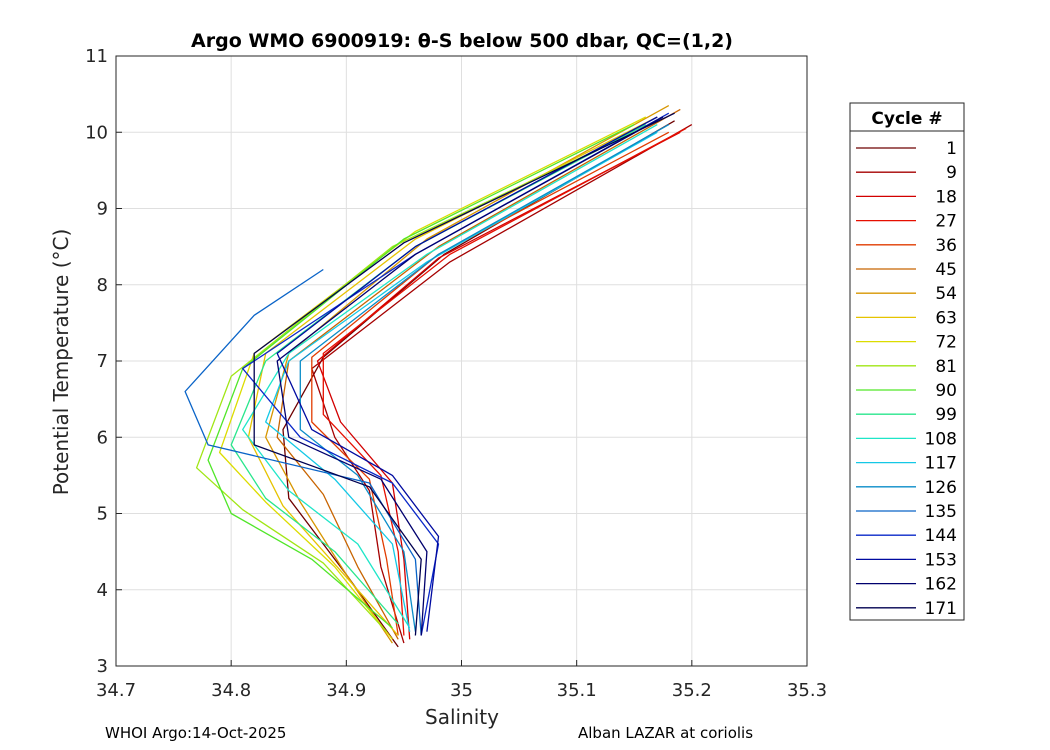 The width and height of the screenshot is (1050, 750). What do you see at coordinates (946, 367) in the screenshot?
I see `legend-label: 81` at bounding box center [946, 367].